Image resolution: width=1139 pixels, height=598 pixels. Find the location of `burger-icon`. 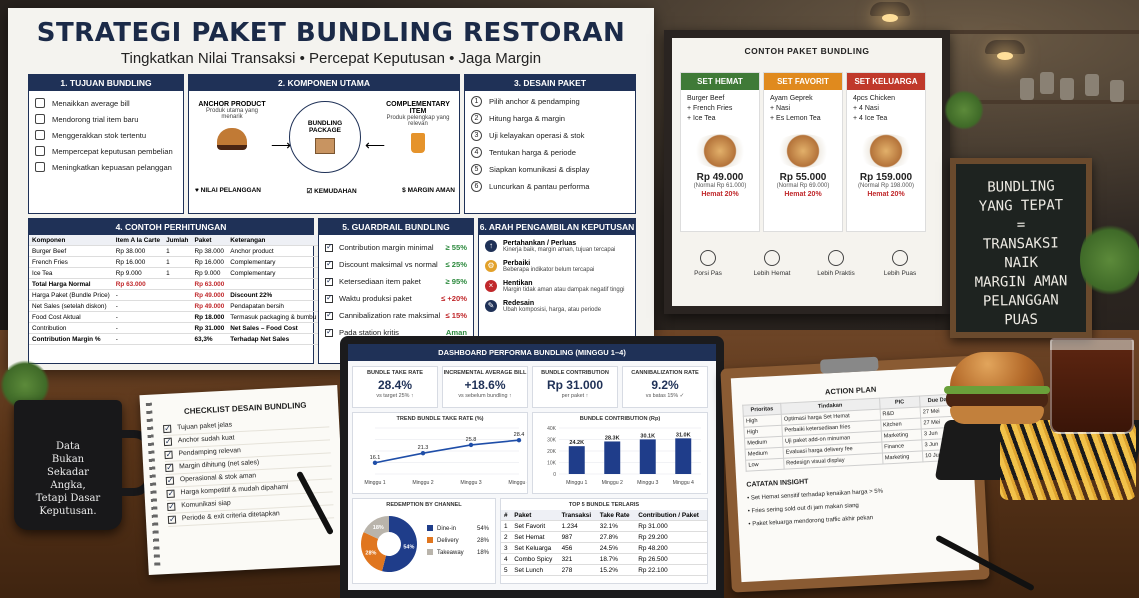

burger-icon is located at coordinates (232, 139).